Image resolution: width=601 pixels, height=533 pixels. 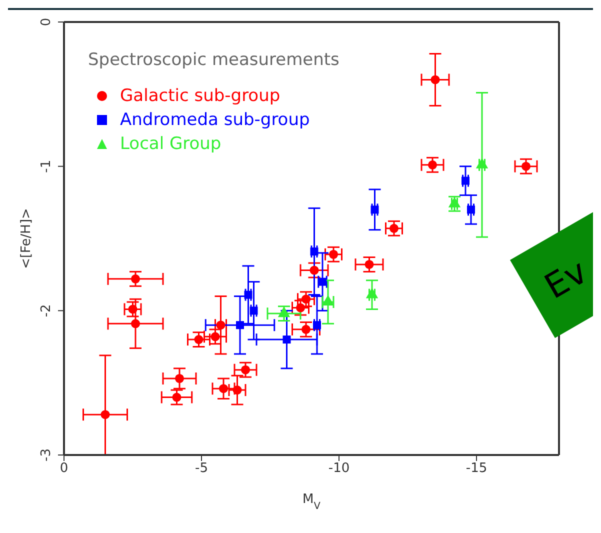 I want to click on legend-label: Andromeda sub-group, so click(x=215, y=120).